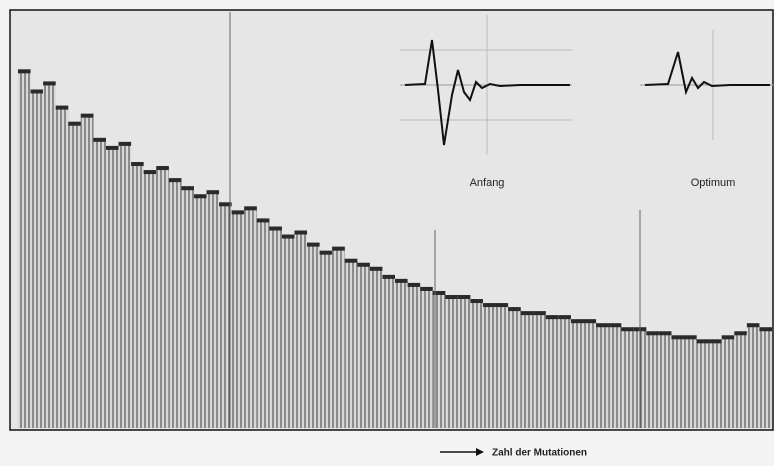 The height and width of the screenshot is (466, 774). What do you see at coordinates (480, 452) in the screenshot?
I see `arrow-head` at bounding box center [480, 452].